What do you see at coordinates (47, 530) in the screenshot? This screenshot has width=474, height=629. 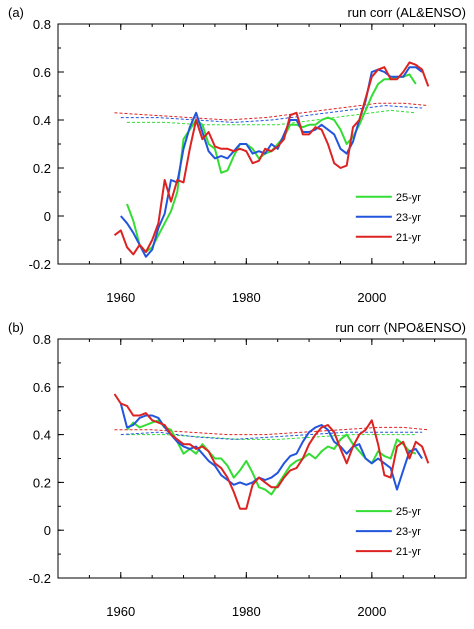 I see `panel-b-ytick-label: 0` at bounding box center [47, 530].